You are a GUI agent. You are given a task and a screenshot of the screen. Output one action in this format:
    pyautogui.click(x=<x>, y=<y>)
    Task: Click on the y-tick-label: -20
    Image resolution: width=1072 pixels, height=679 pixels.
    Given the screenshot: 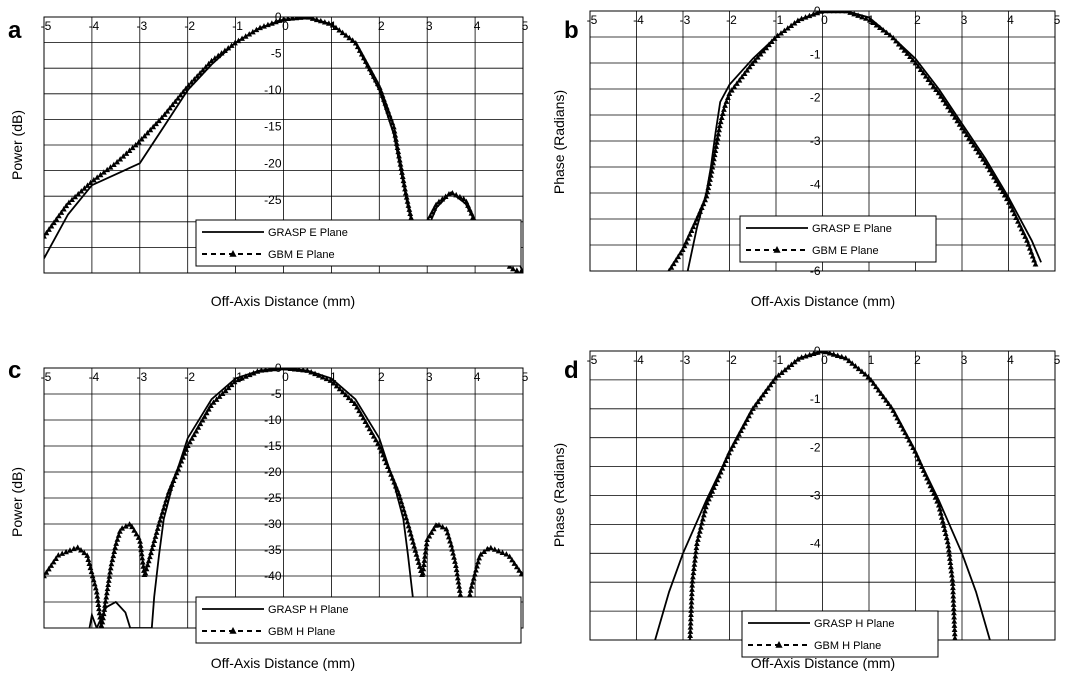 What is the action you would take?
    pyautogui.click(x=273, y=163)
    